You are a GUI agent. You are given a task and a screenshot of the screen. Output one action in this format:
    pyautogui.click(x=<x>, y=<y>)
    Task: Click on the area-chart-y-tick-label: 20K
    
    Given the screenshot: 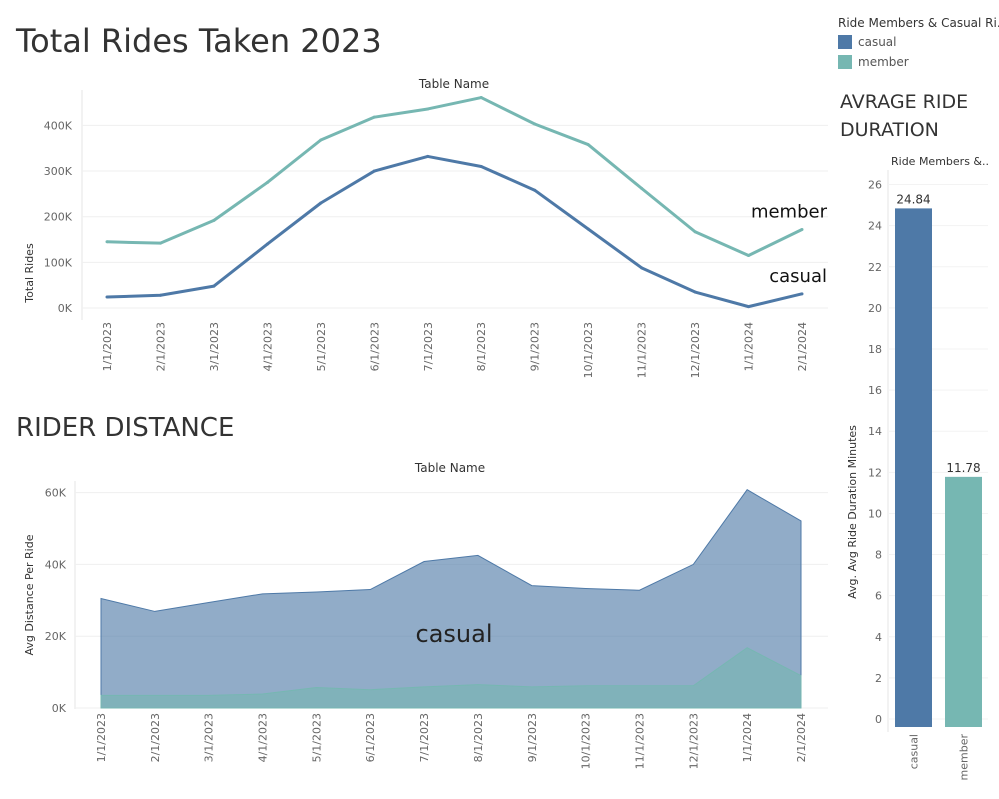 What is the action you would take?
    pyautogui.click(x=56, y=636)
    